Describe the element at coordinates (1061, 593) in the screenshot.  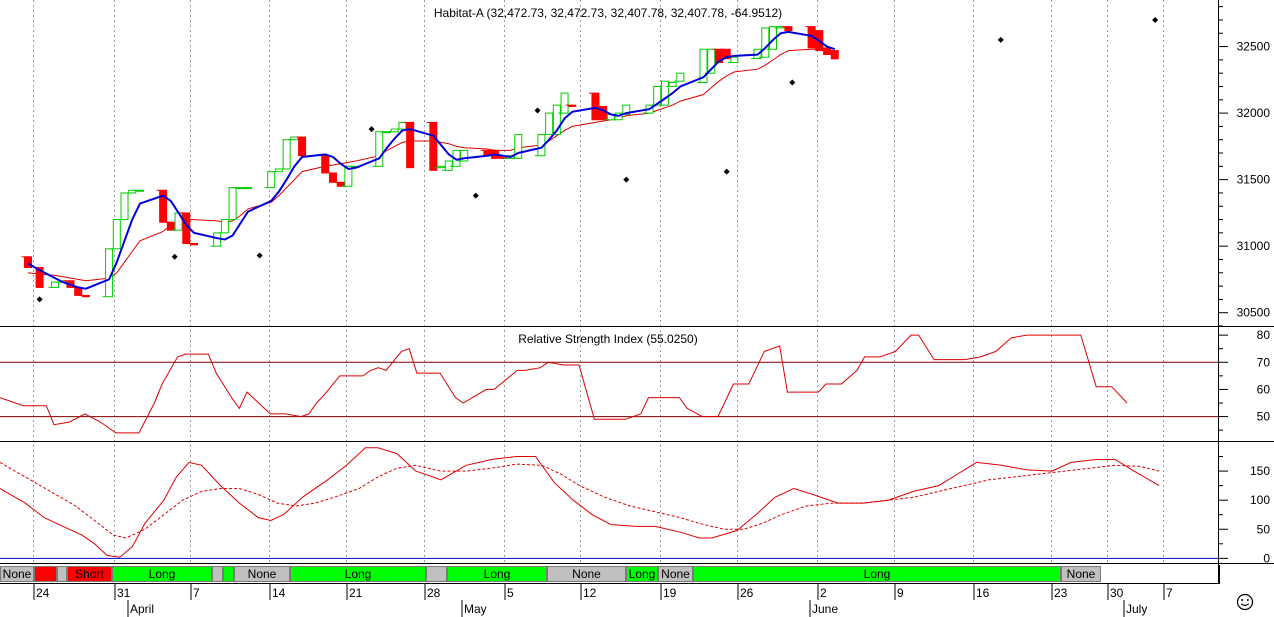
I see `day-label: 23` at that location.